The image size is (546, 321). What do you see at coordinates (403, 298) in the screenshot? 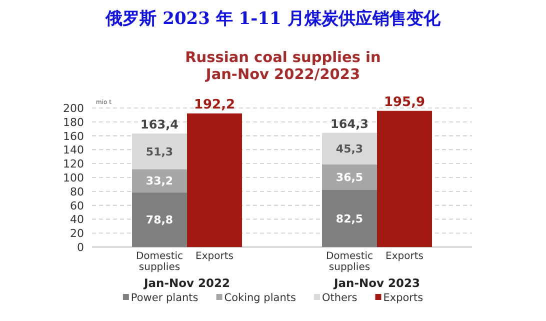
I see `legend-label: Exports` at bounding box center [403, 298].